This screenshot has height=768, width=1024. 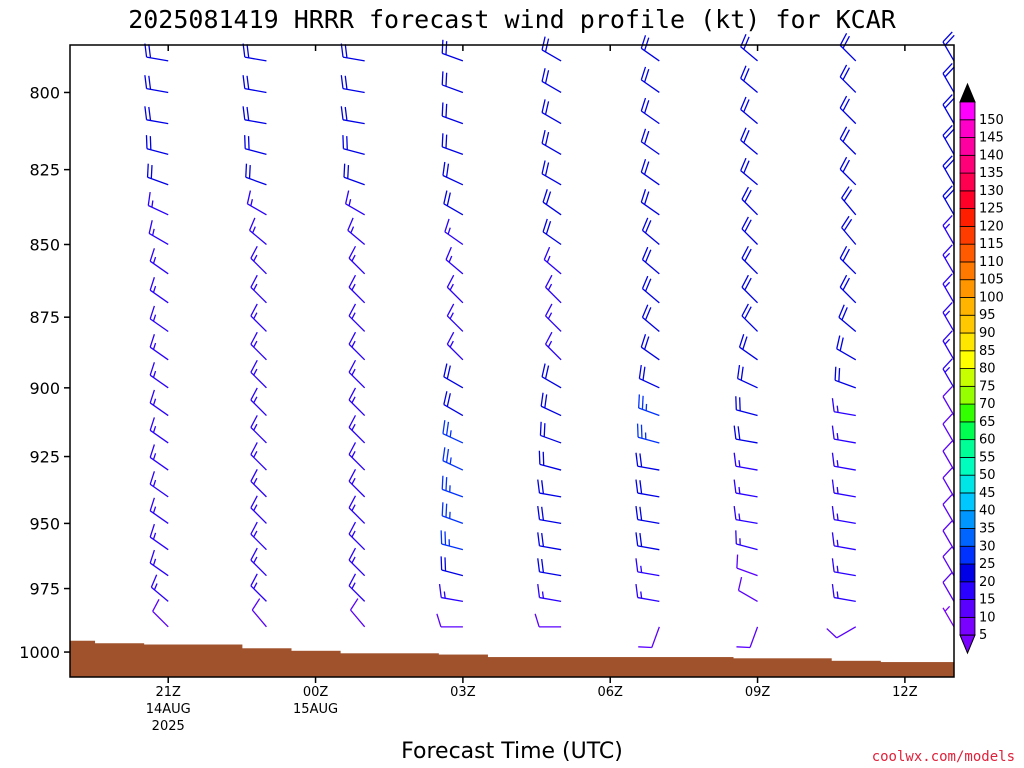 I want to click on x-tick-label: 14AUG, so click(x=168, y=709).